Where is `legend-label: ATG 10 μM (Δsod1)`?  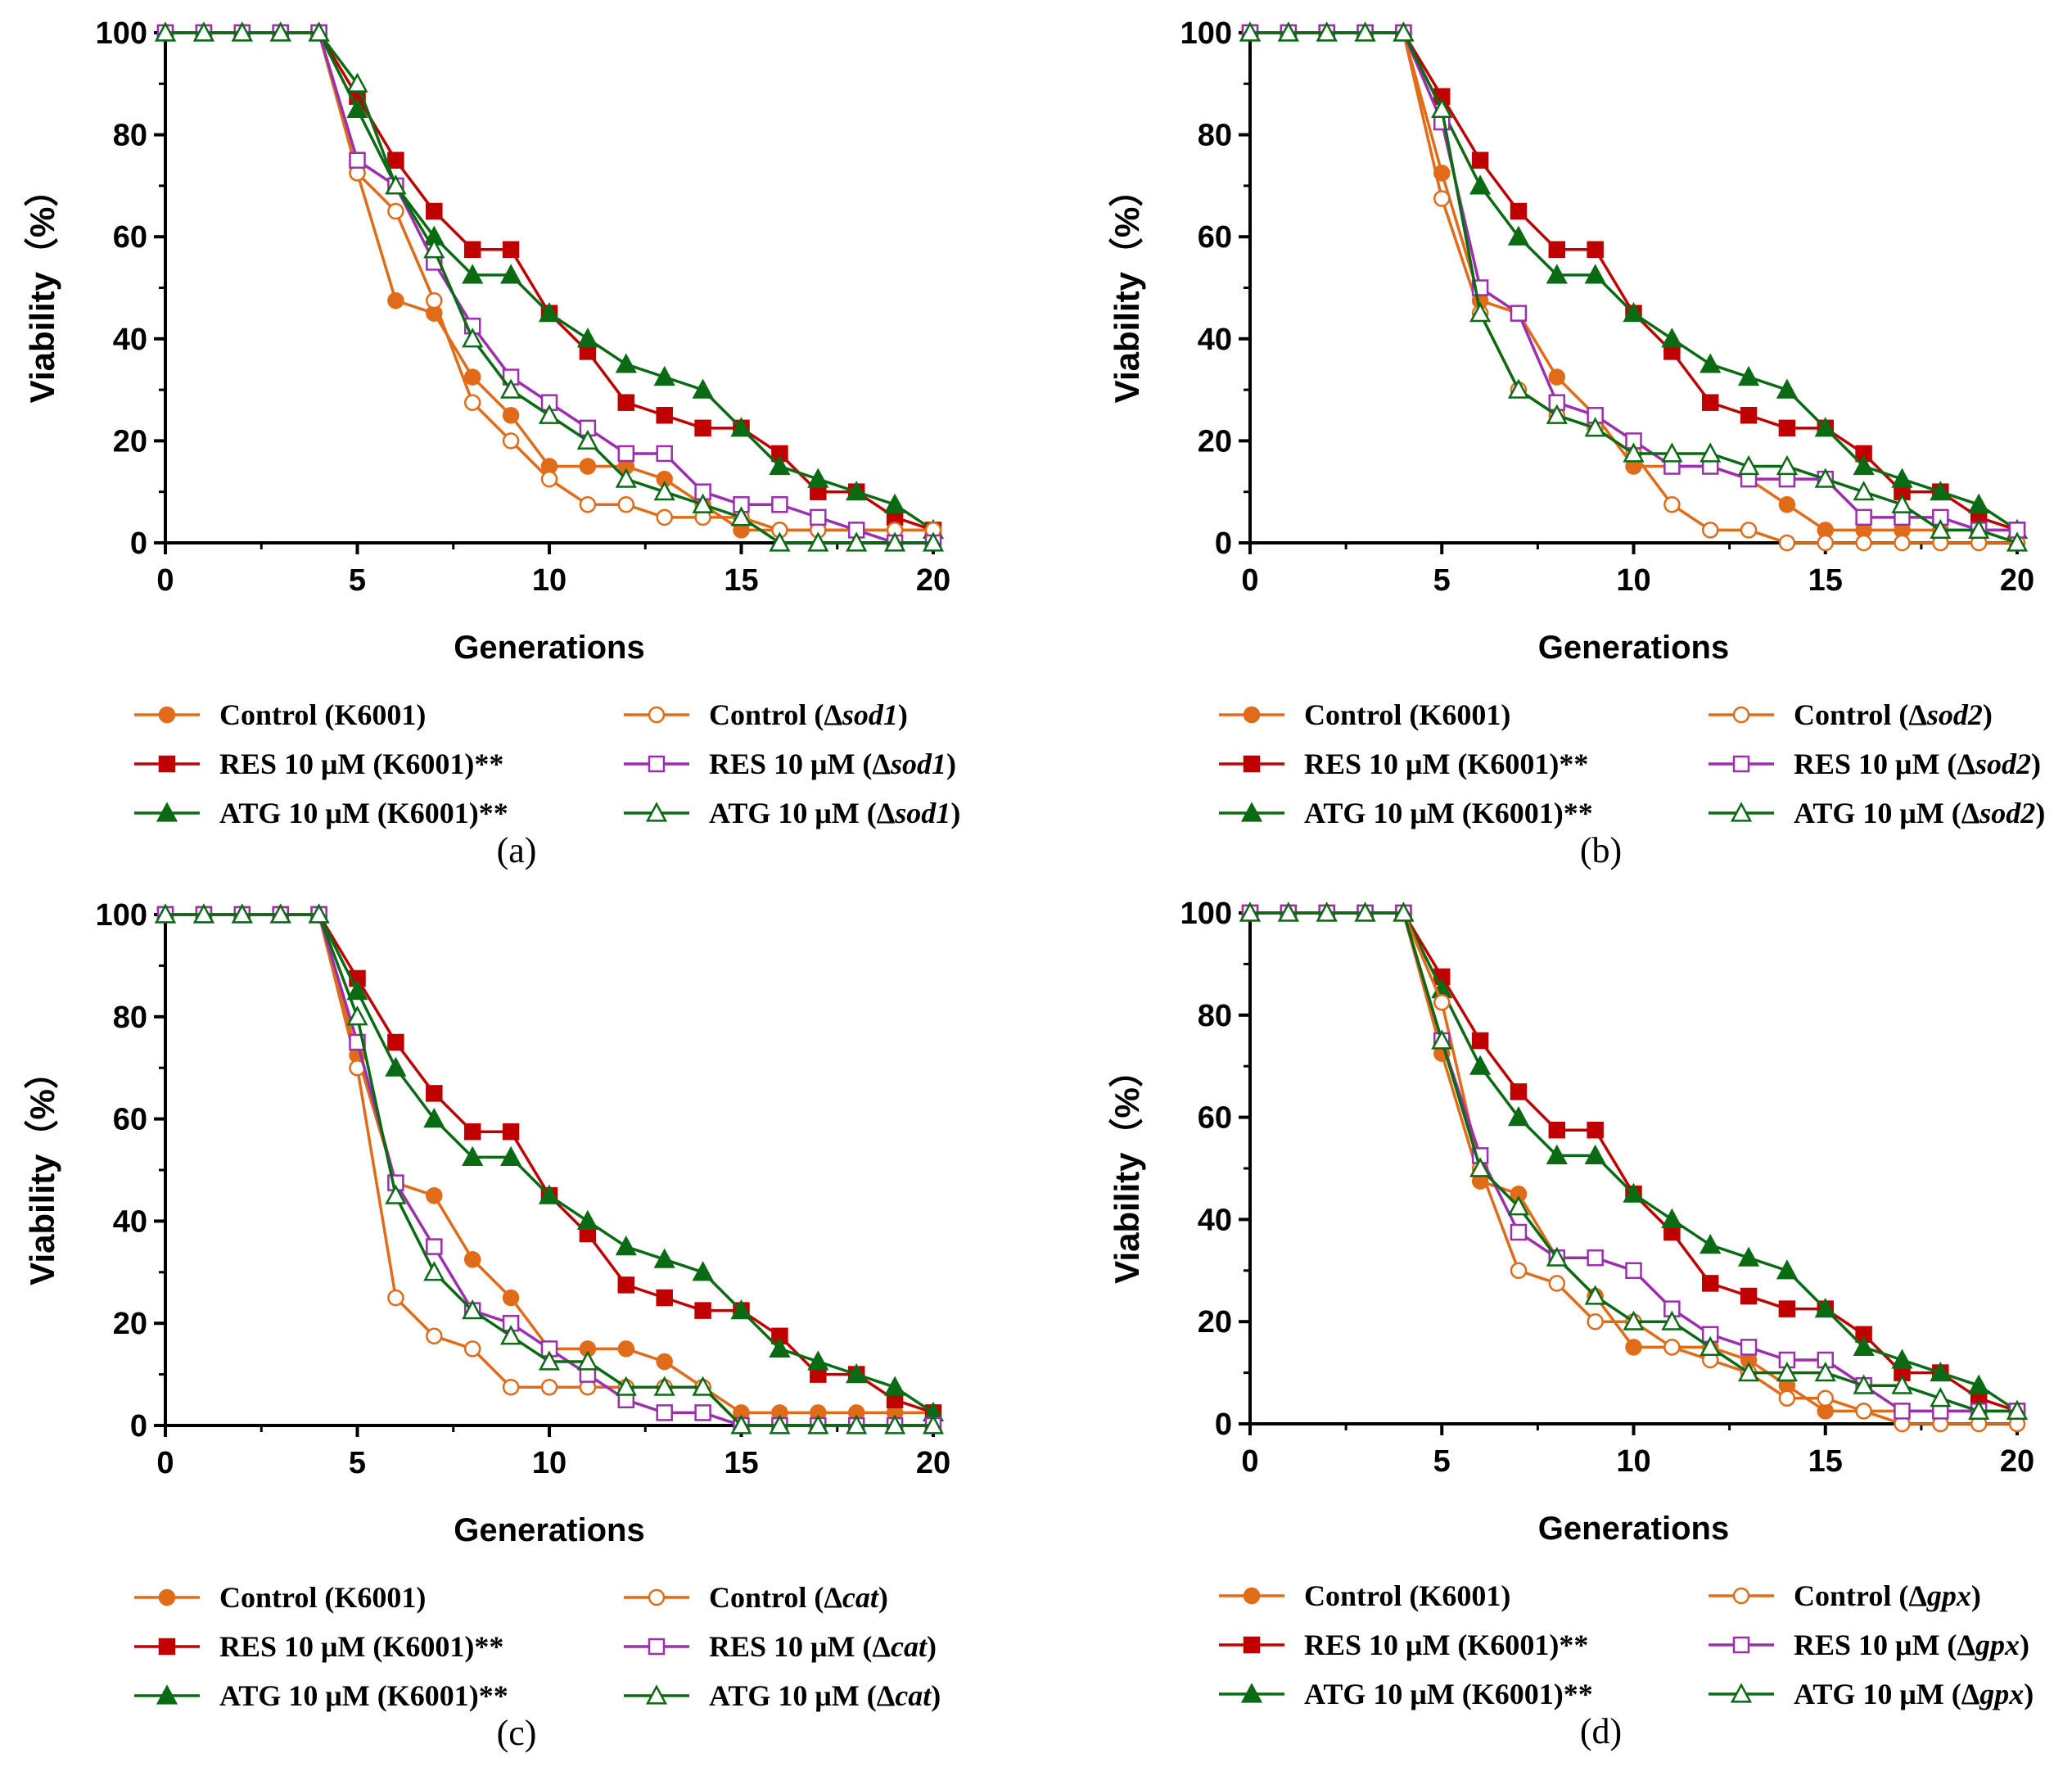
legend-label: ATG 10 μM (Δsod1) is located at coordinates (834, 813).